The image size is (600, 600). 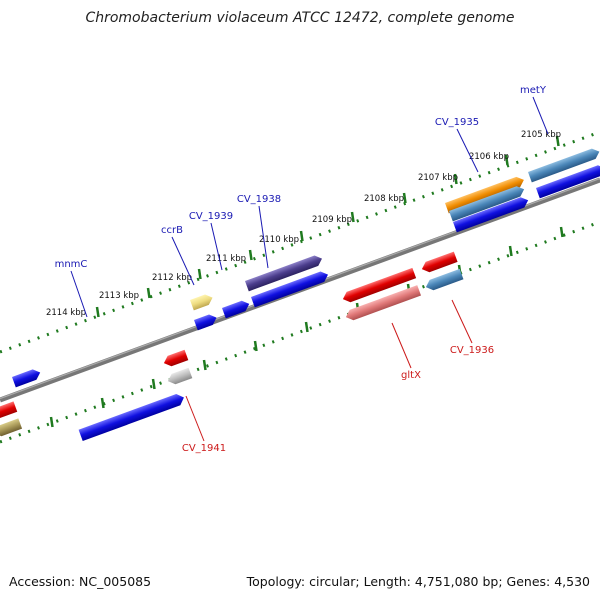 What do you see at coordinates (439, 263) in the screenshot?
I see `gene-CV_1936-arrow` at bounding box center [439, 263].